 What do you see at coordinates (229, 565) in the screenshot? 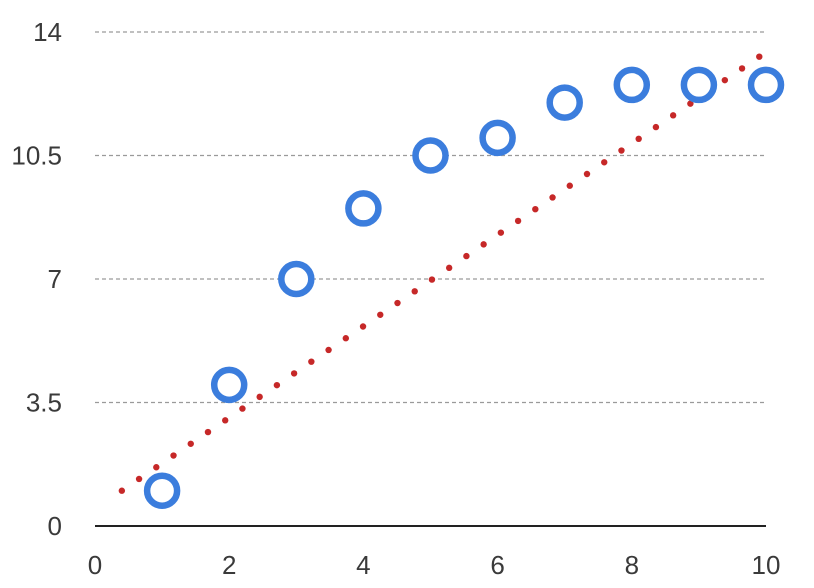
I see `x-tick-label: 2` at bounding box center [229, 565].